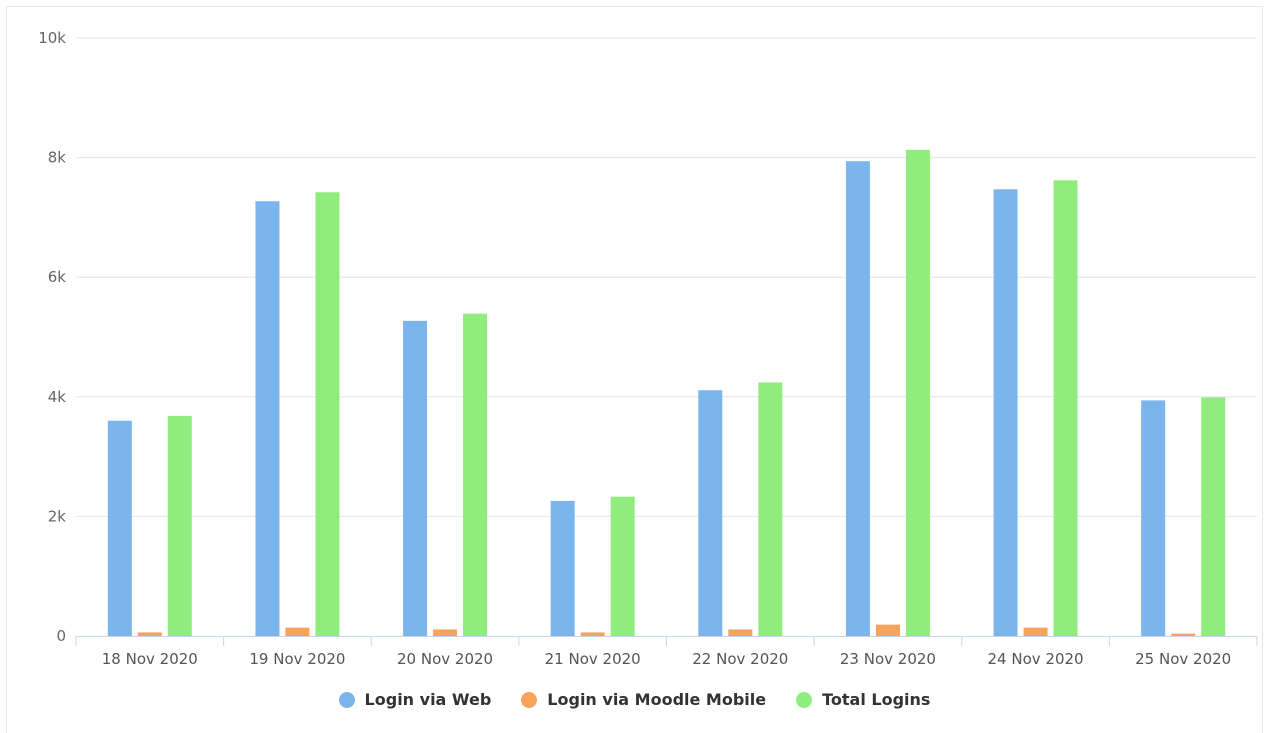 The width and height of the screenshot is (1269, 733). I want to click on x-tick-label: 23 Nov 2020, so click(888, 659).